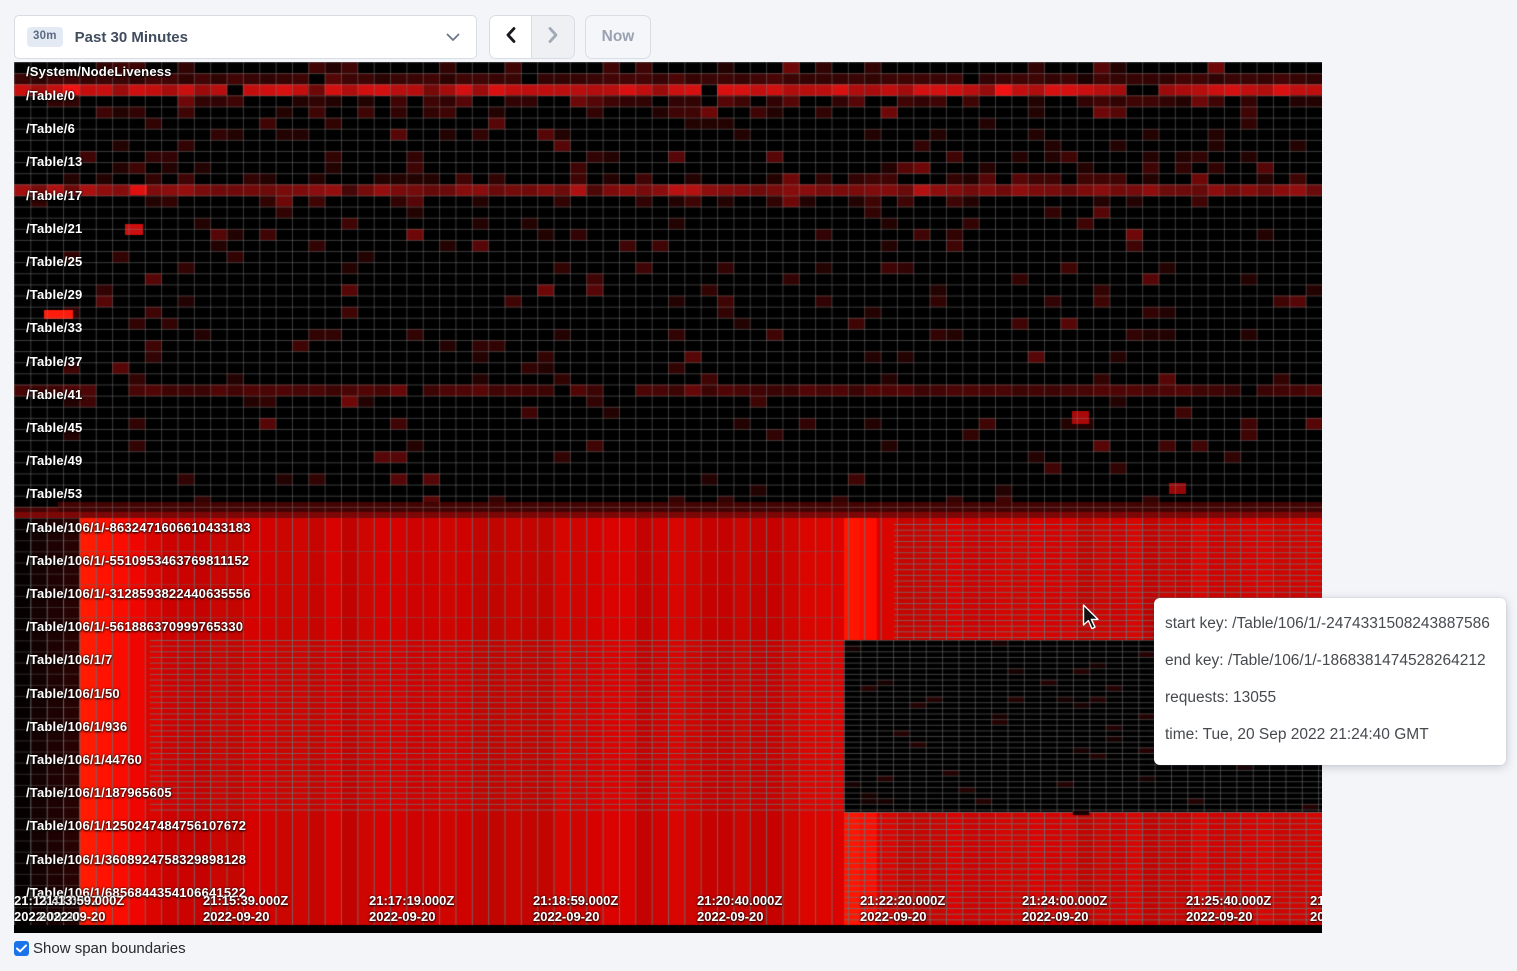  Describe the element at coordinates (618, 37) in the screenshot. I see `now-button: Now` at that location.